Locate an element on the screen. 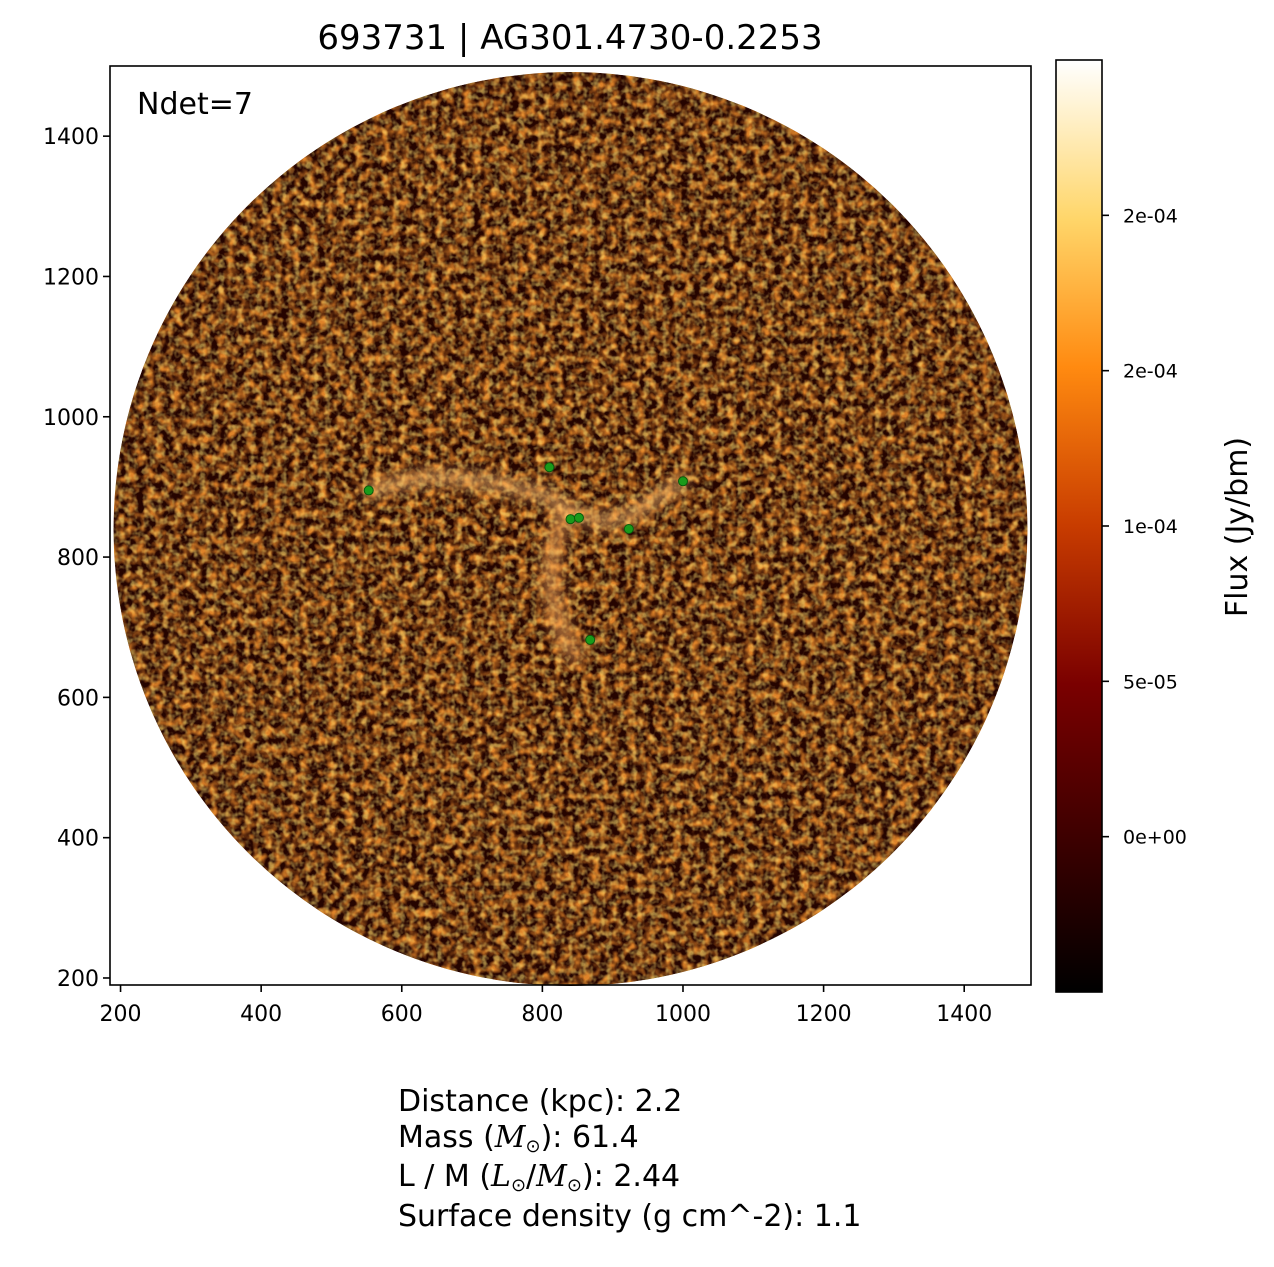 The image size is (1274, 1267). colorbar: 0e+00 5e-05 1e-04 2e-04 2e-04 Flux (Jy/bm) is located at coordinates (1155, 526).